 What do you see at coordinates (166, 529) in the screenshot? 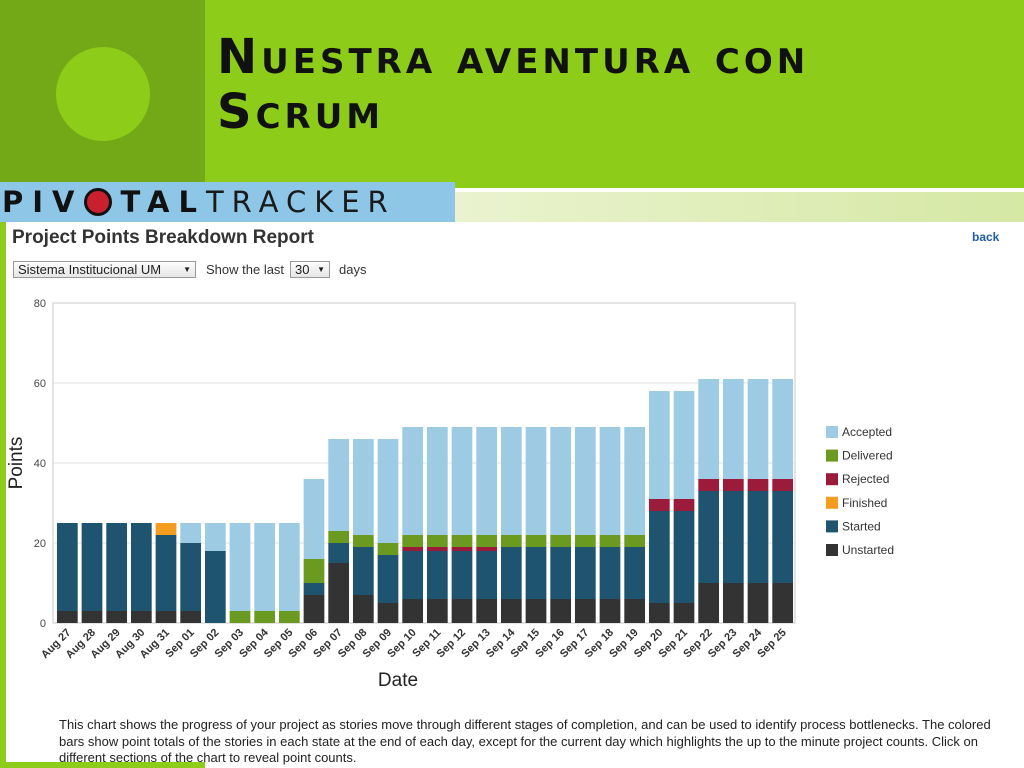
I see `bar-segment-finished` at bounding box center [166, 529].